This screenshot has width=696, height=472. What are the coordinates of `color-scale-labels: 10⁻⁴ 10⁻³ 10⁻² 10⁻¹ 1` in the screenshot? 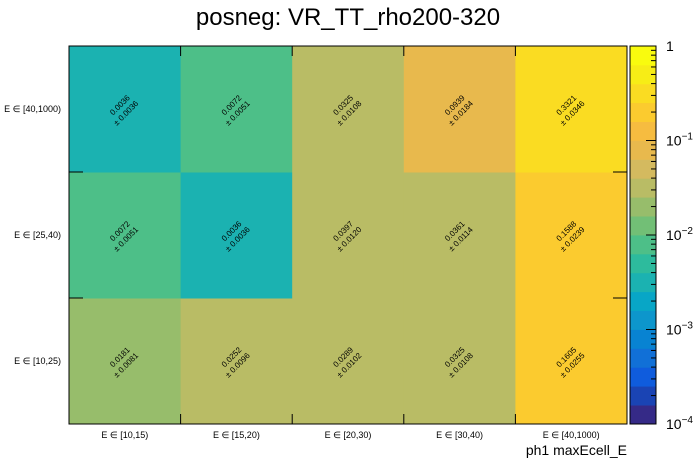 It's located at (679, 235).